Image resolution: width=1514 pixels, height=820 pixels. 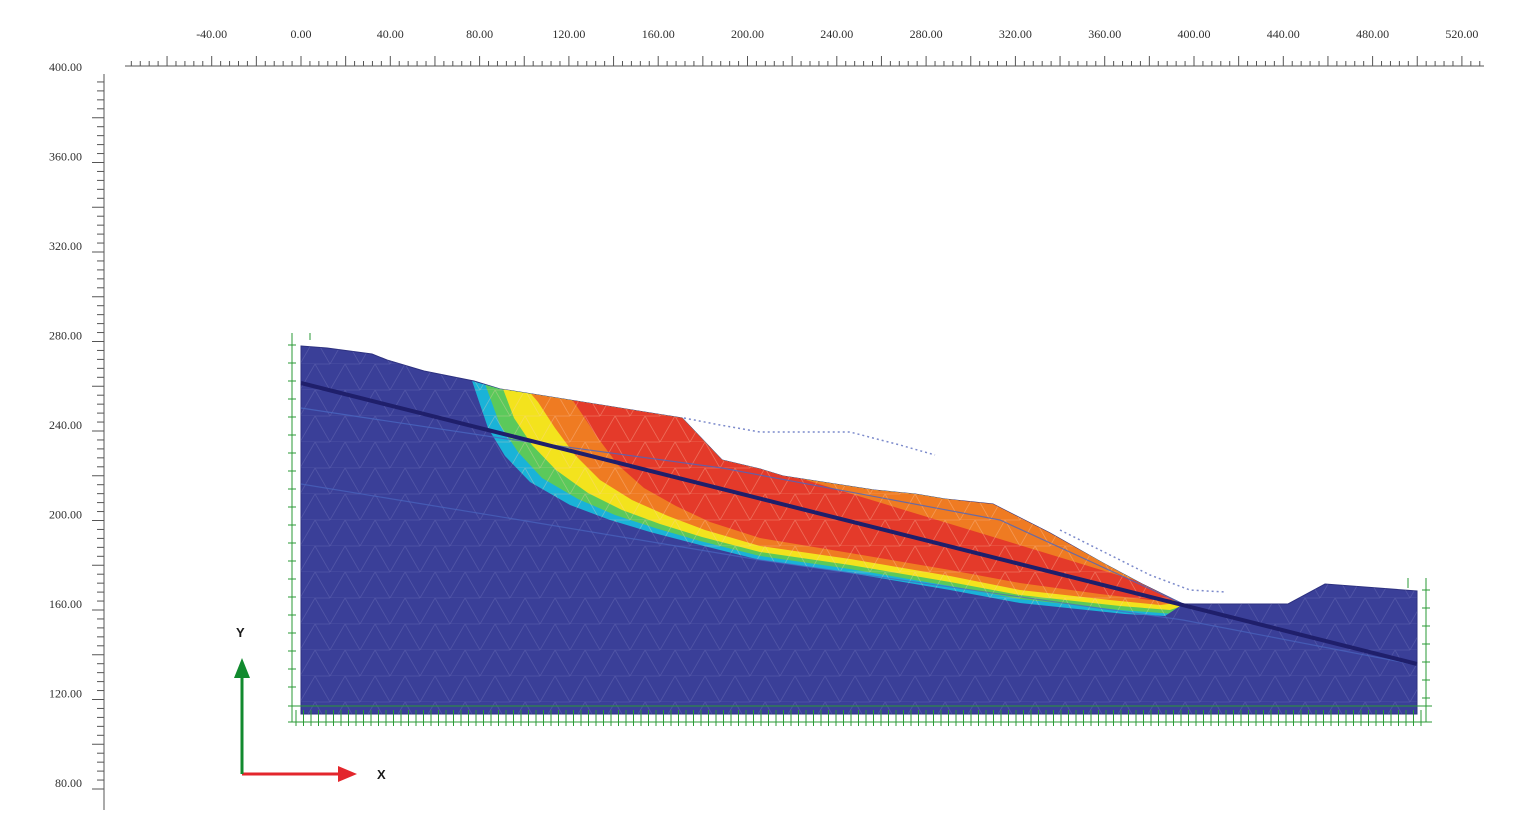 I want to click on left-ruler-label: 120.00, so click(x=65, y=694).